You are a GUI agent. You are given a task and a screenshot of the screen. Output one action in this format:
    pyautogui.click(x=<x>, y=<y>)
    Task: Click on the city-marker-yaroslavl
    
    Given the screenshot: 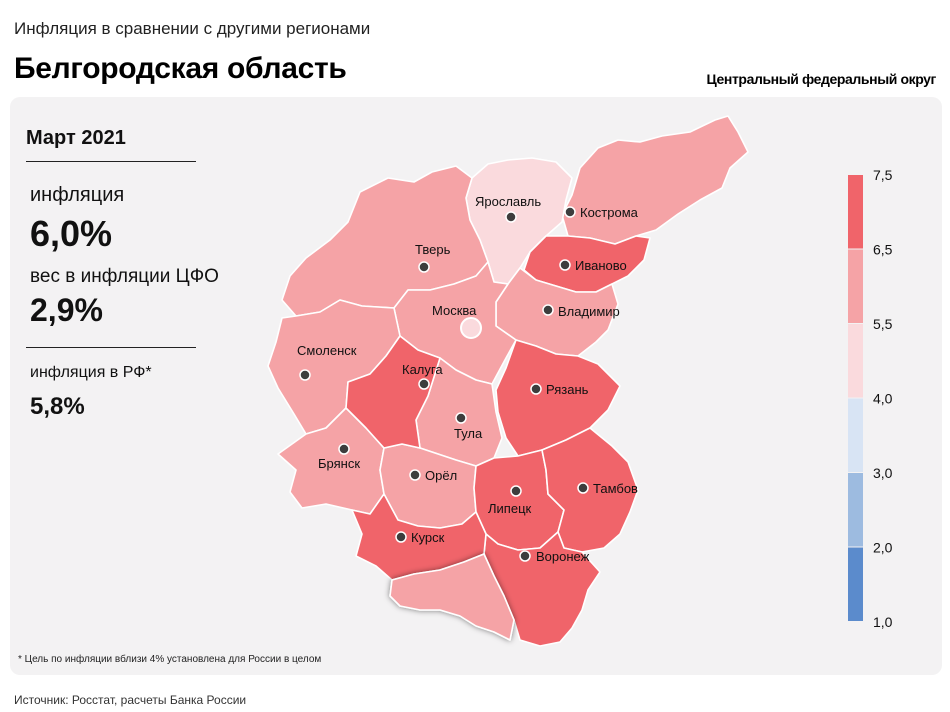 What is the action you would take?
    pyautogui.click(x=511, y=217)
    